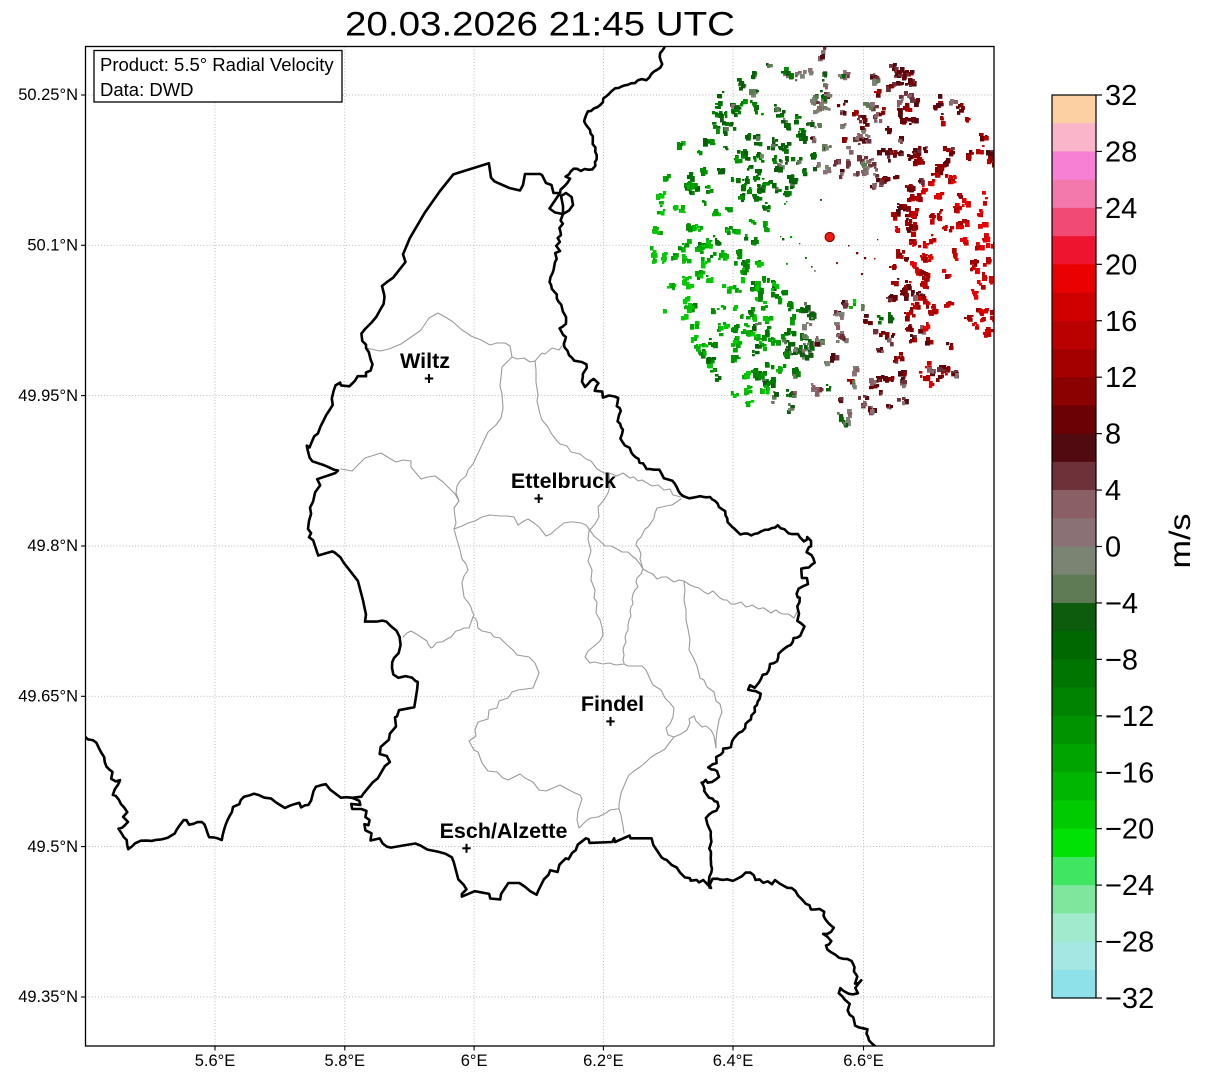 The width and height of the screenshot is (1207, 1086). Describe the element at coordinates (1129, 943) in the screenshot. I see `svg-text: −28` at that location.